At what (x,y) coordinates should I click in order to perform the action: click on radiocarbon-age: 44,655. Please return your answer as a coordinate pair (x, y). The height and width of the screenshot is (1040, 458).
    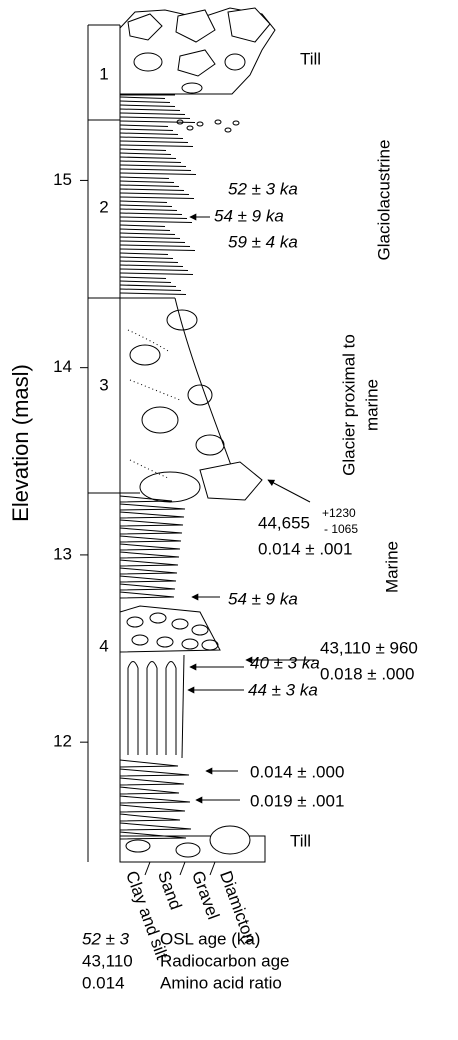
    Looking at the image, I should click on (284, 522).